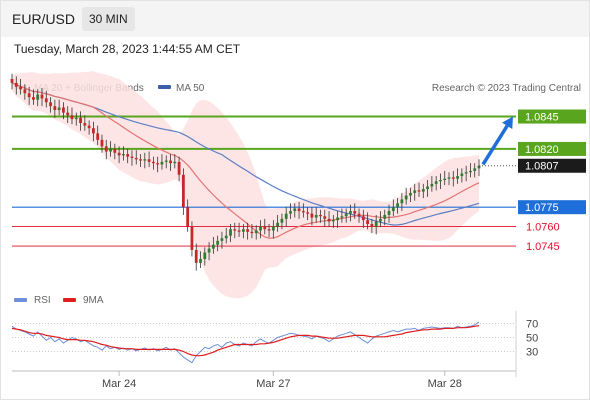 This screenshot has height=400, width=590. Describe the element at coordinates (273, 384) in the screenshot. I see `x-tick-label: Mar 27` at that location.